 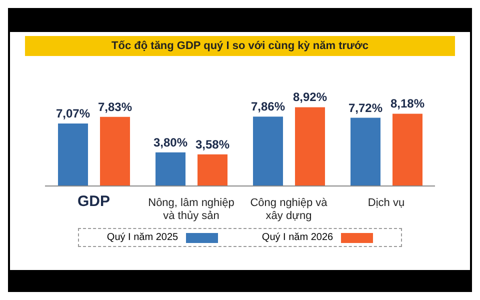 I want to click on data-label: 7,07%, so click(x=73, y=113).